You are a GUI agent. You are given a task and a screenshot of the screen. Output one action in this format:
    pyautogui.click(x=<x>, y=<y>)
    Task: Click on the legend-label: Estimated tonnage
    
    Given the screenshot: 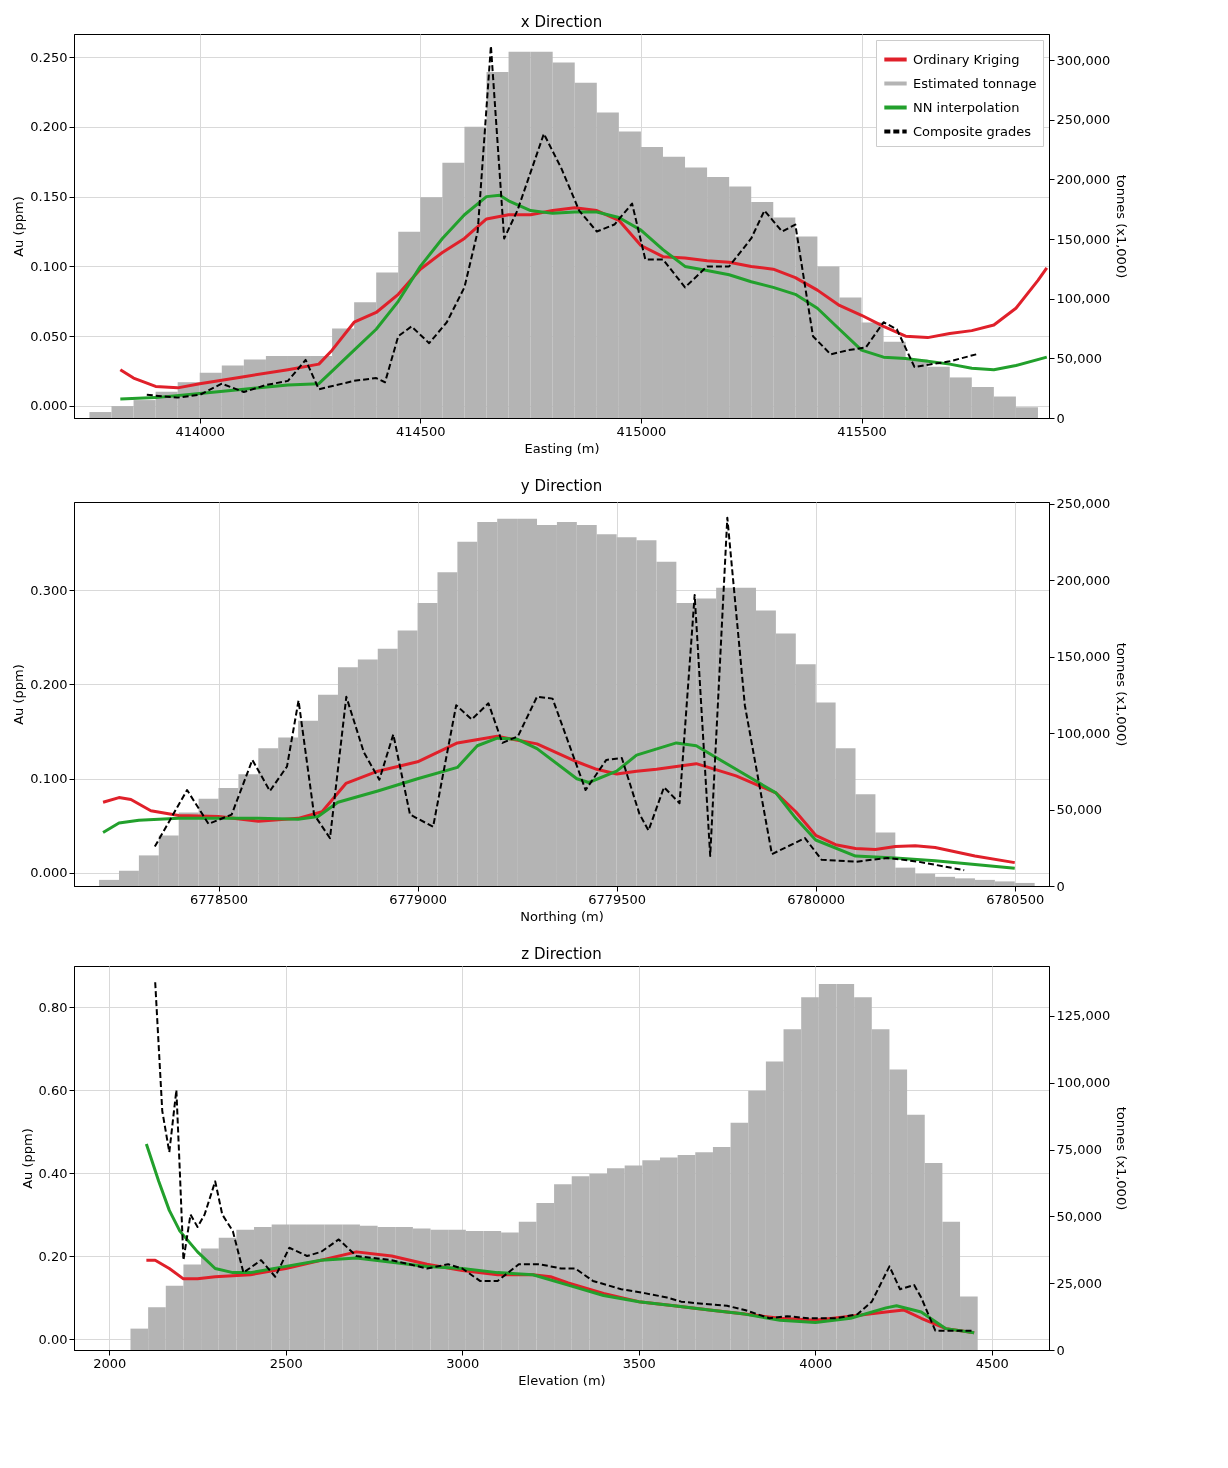 What is the action you would take?
    pyautogui.click(x=975, y=83)
    